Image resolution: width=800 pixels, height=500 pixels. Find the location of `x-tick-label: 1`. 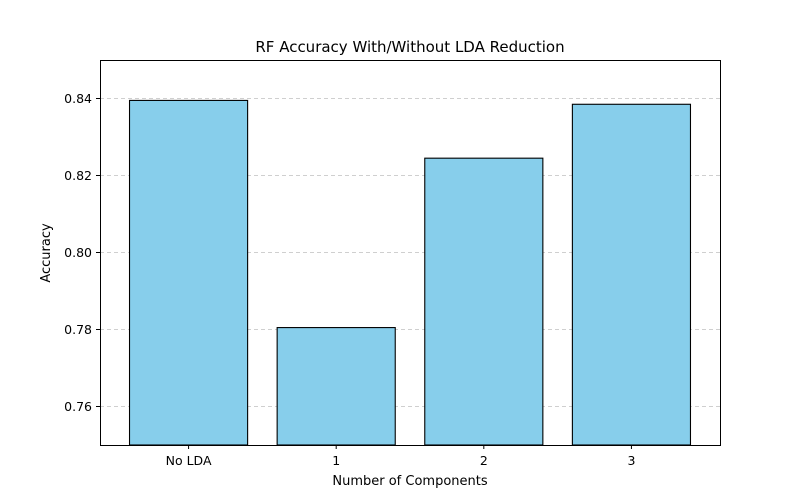

x-tick-label: 1 is located at coordinates (336, 460).